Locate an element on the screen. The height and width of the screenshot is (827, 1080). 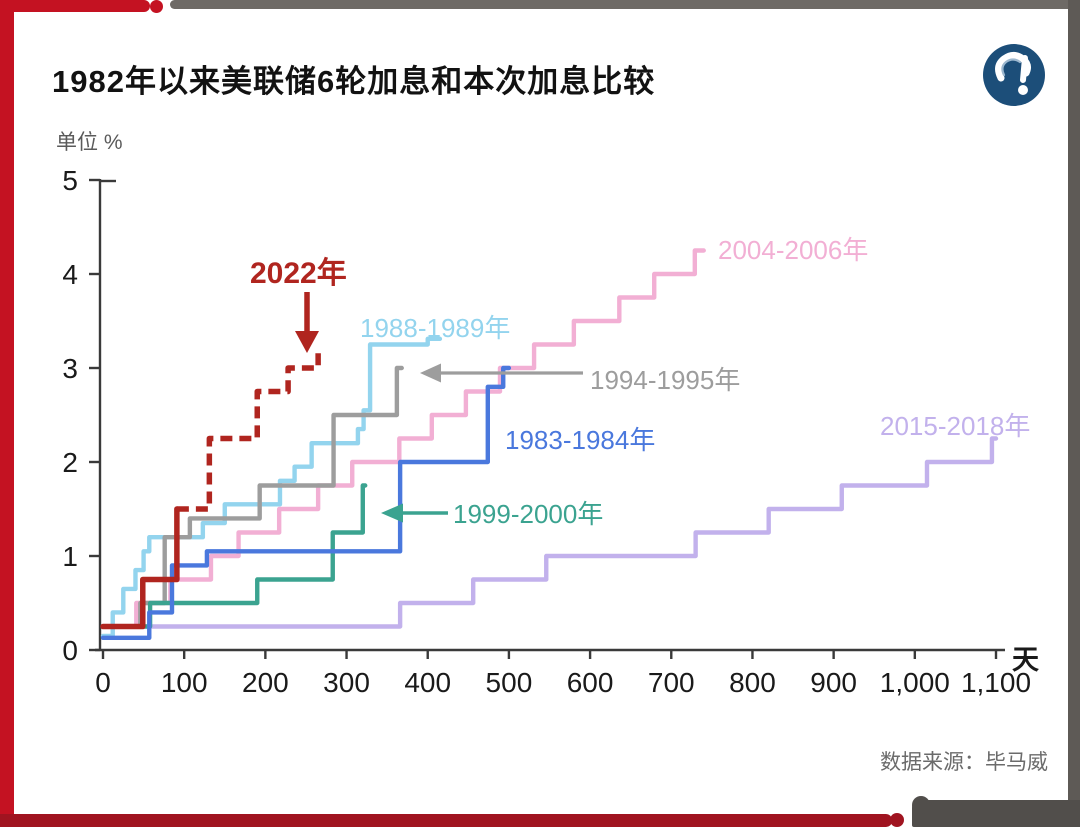
x-tick-label: 600 is located at coordinates (590, 682).